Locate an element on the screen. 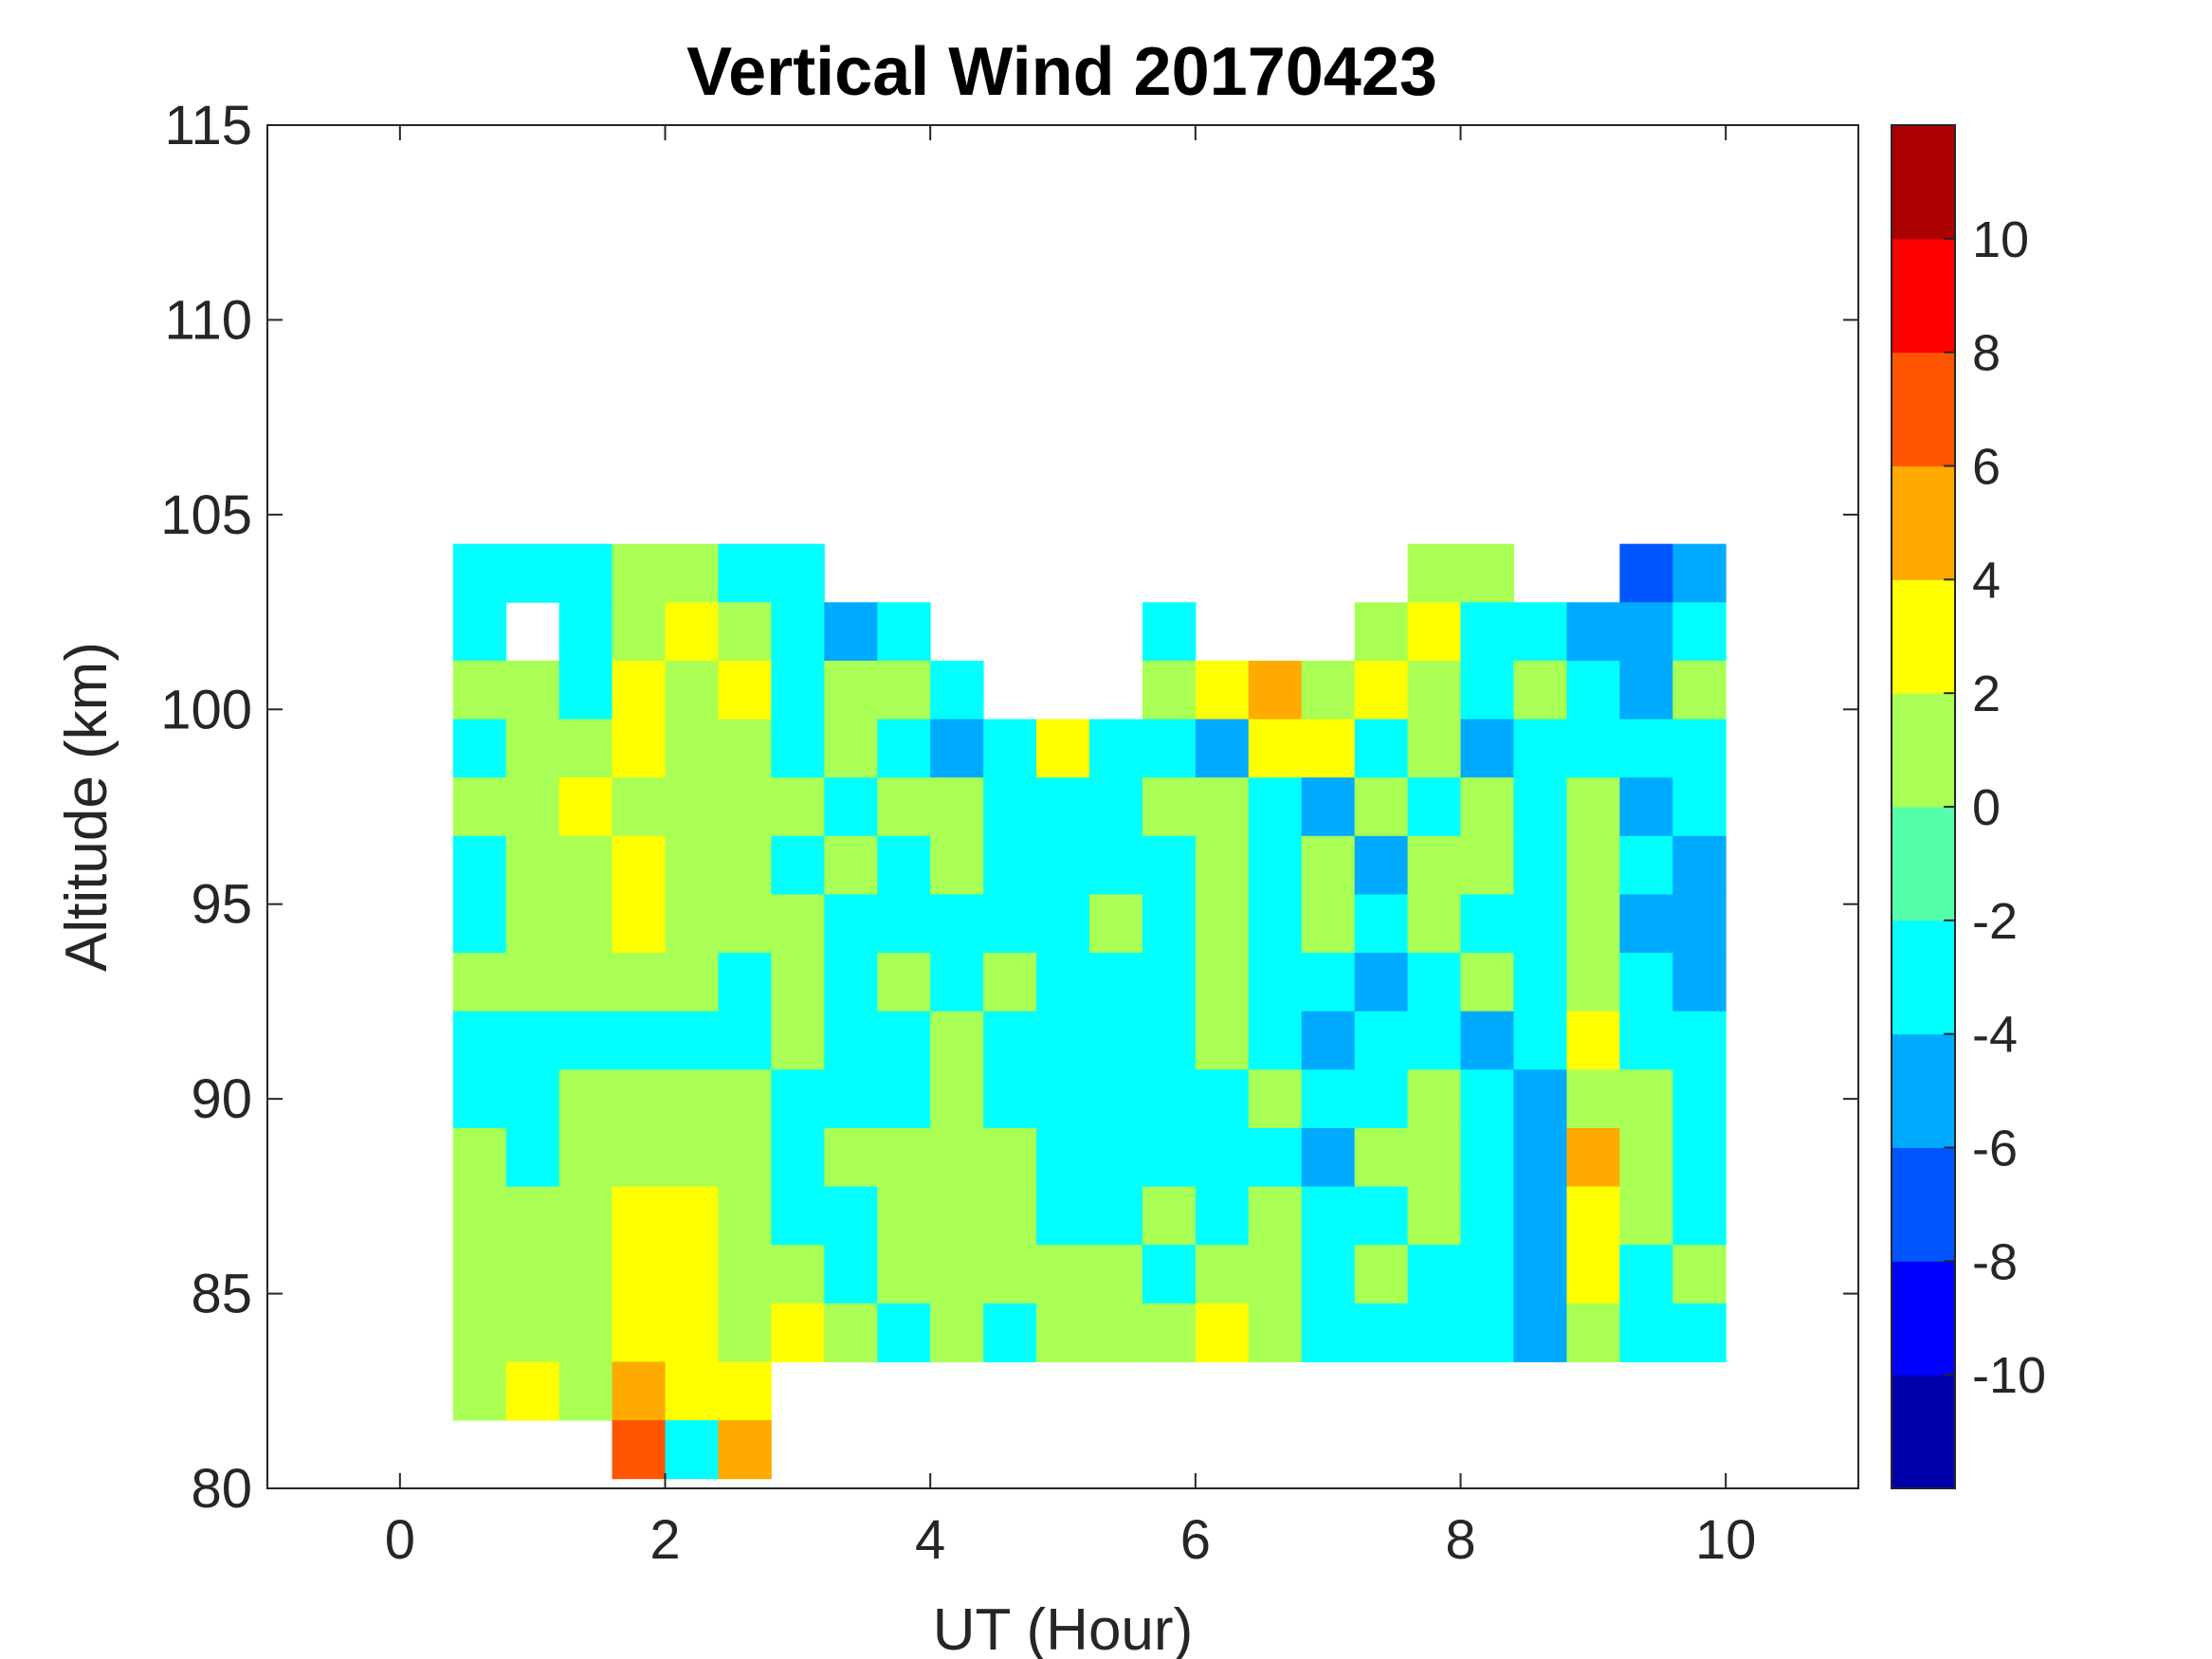 The width and height of the screenshot is (2212, 1659). colorbar-tick-label: 8 is located at coordinates (1986, 353).